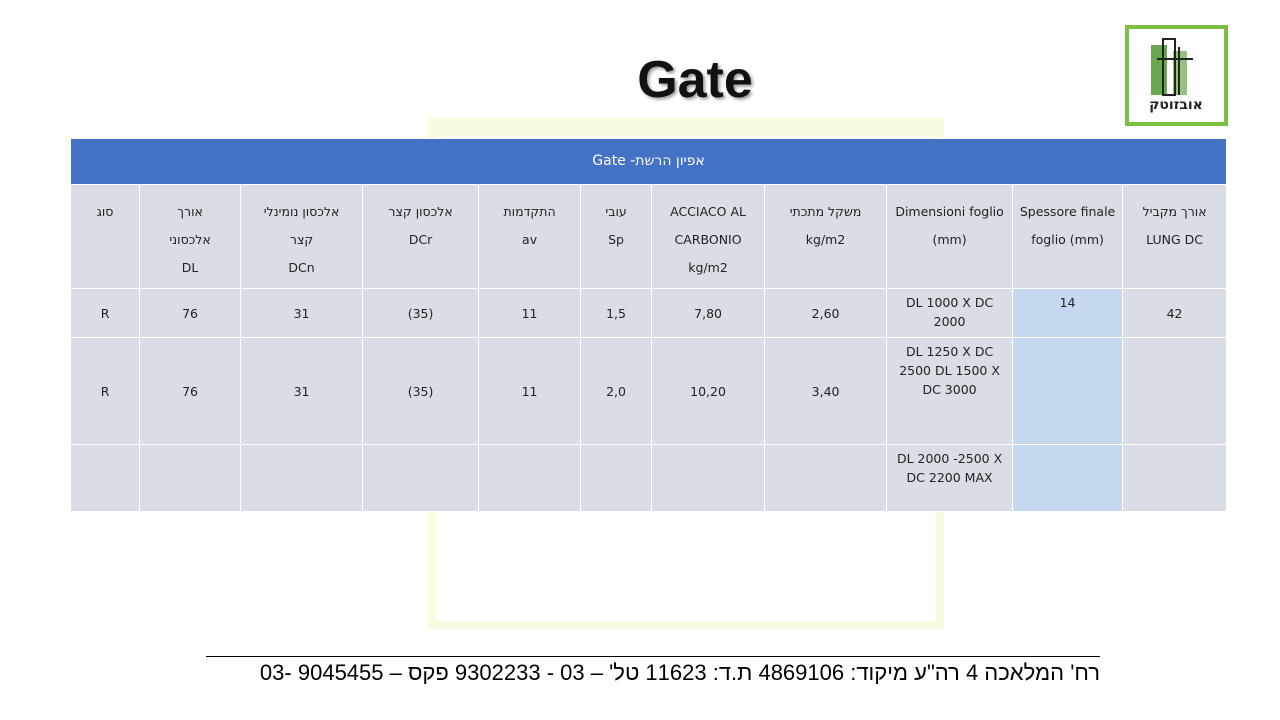 The image size is (1280, 720). I want to click on cell-text: 1,5, so click(616, 313).